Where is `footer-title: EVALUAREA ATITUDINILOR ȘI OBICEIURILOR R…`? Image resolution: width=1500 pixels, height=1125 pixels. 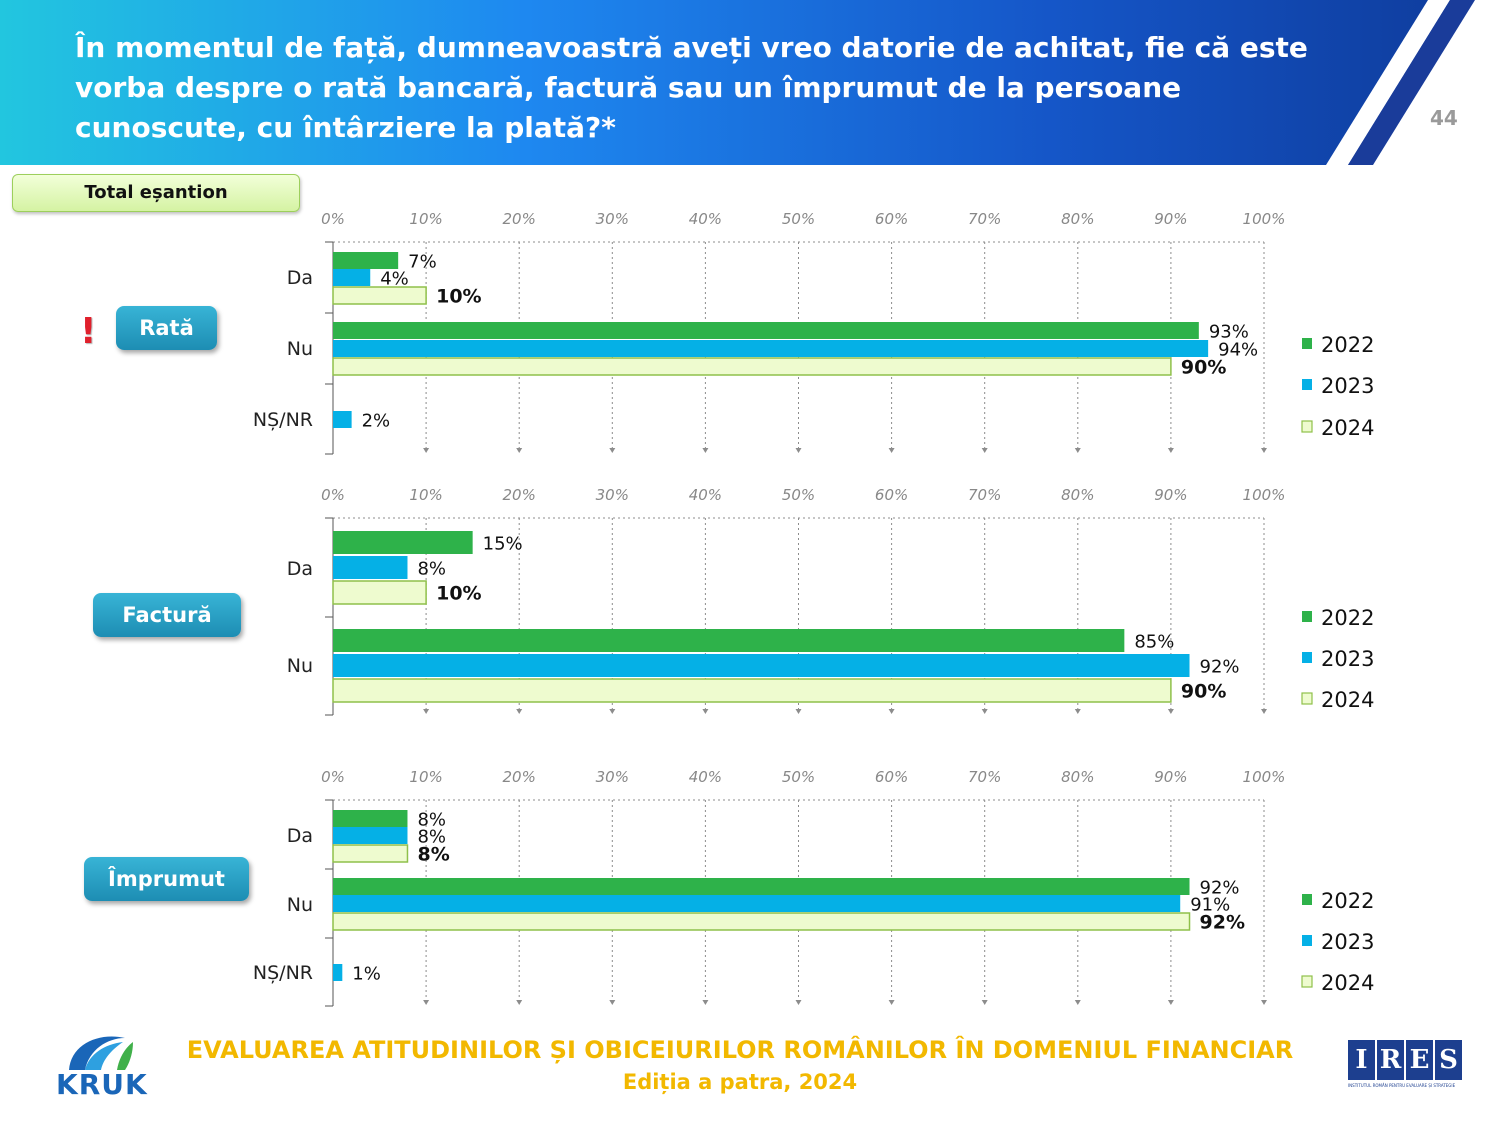 footer-title: EVALUAREA ATITUDINILOR ȘI OBICEIURILOR R… is located at coordinates (740, 1050).